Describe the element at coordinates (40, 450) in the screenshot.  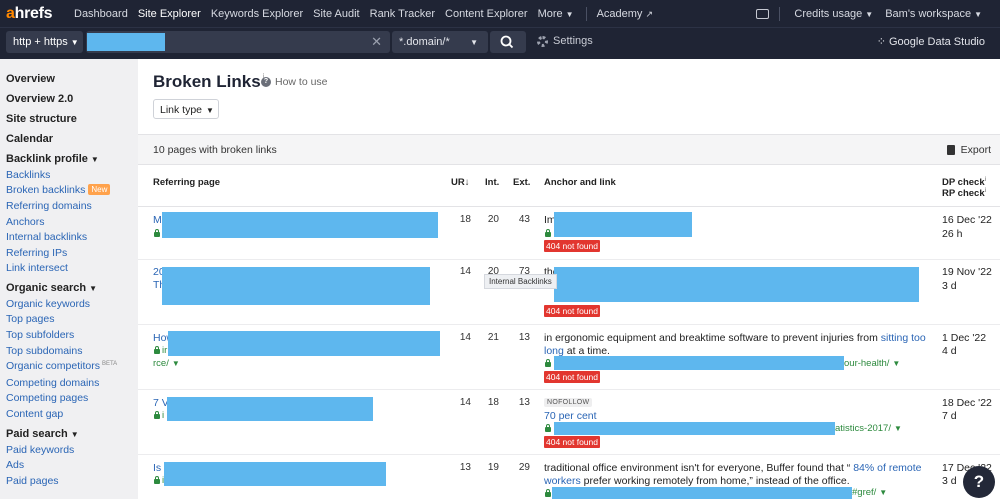
I see `sidebar-item-paid-keywords: Paid keywords` at that location.